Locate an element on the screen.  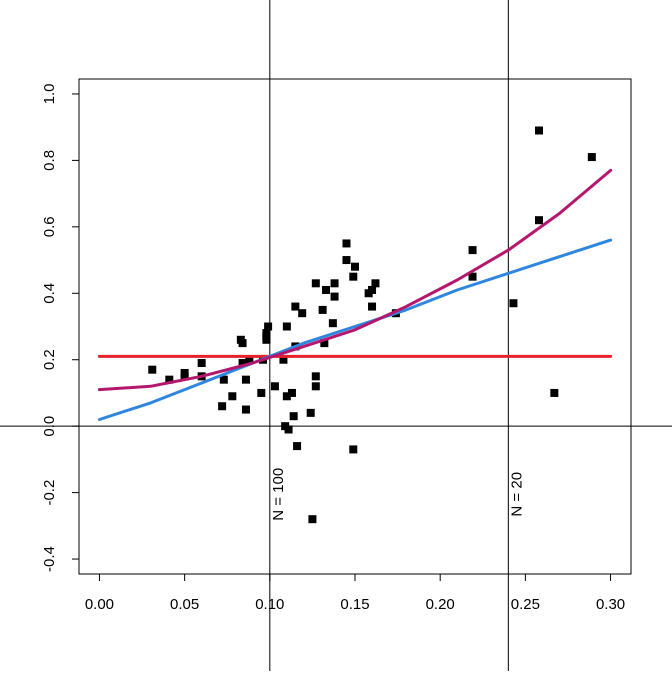
y-tick-label: 0.2 is located at coordinates (49, 359).